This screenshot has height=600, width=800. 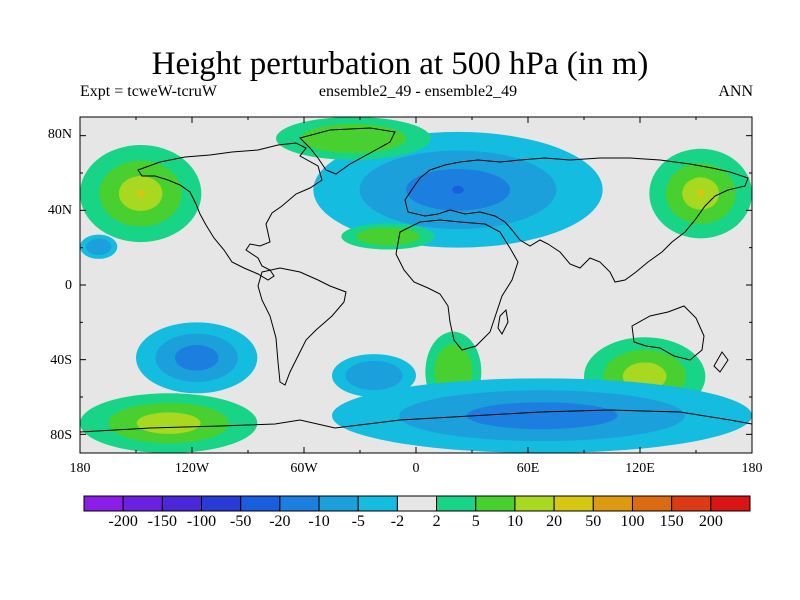 What do you see at coordinates (59, 134) in the screenshot?
I see `lat-tick-label-80n: 80N` at bounding box center [59, 134].